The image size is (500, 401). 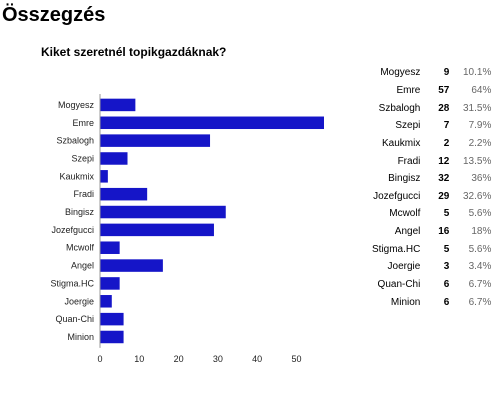 What do you see at coordinates (480, 126) in the screenshot?
I see `summary-percent: 7.9%` at bounding box center [480, 126].